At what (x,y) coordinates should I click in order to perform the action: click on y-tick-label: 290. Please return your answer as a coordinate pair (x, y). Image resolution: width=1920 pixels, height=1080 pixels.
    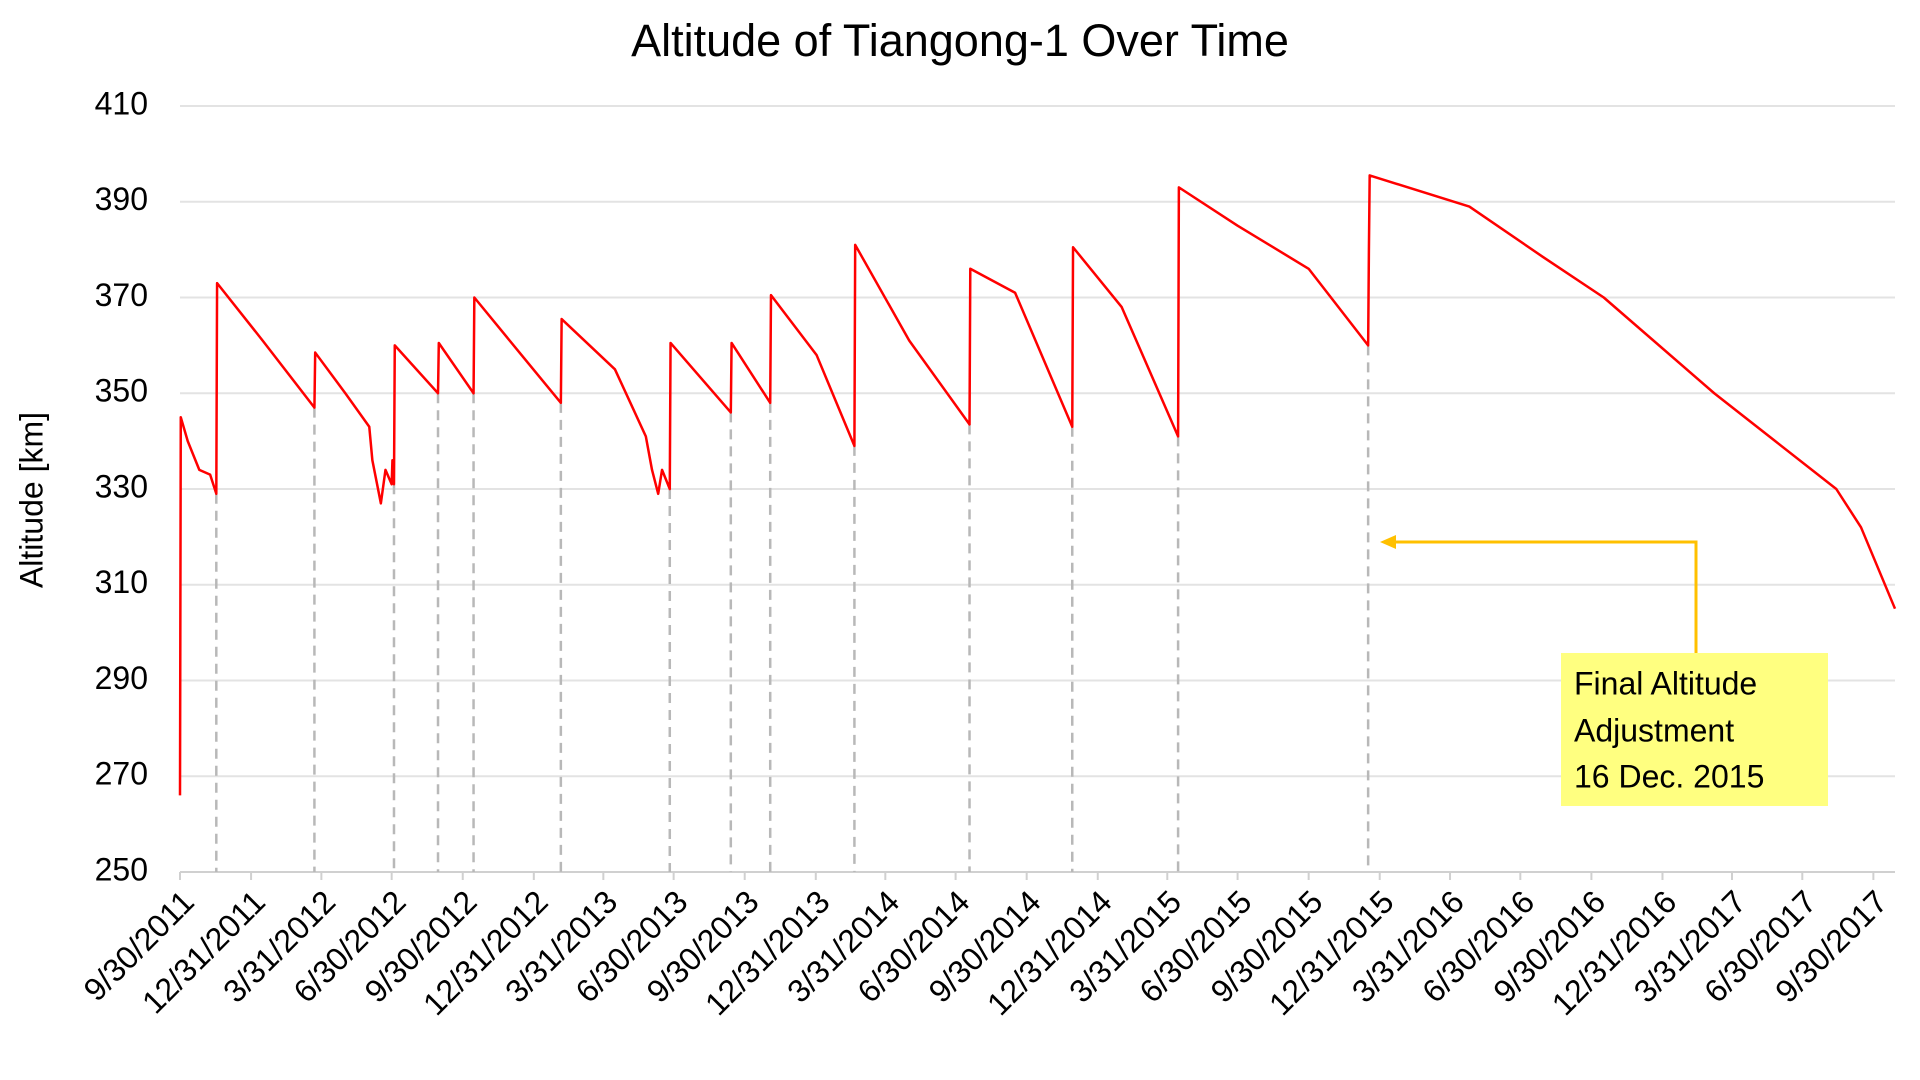
    Looking at the image, I should click on (121, 678).